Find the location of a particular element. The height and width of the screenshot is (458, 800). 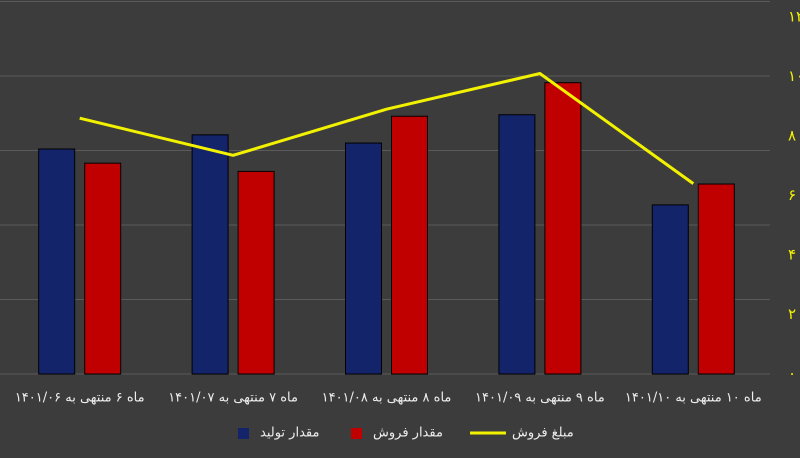

y2-tick-label: ۱۰ is located at coordinates (794, 76).